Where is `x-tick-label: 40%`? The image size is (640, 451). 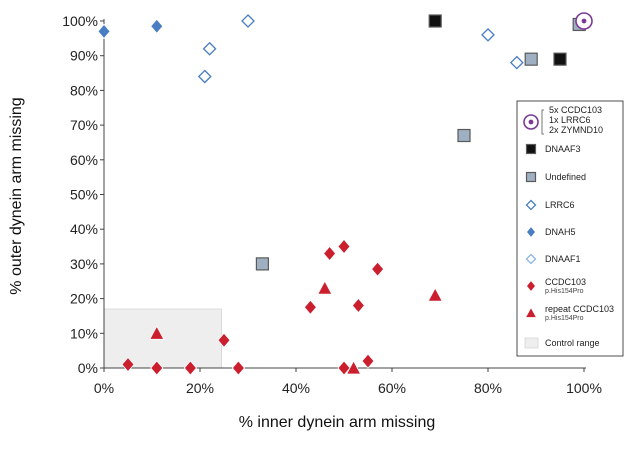
x-tick-label: 40% is located at coordinates (296, 388).